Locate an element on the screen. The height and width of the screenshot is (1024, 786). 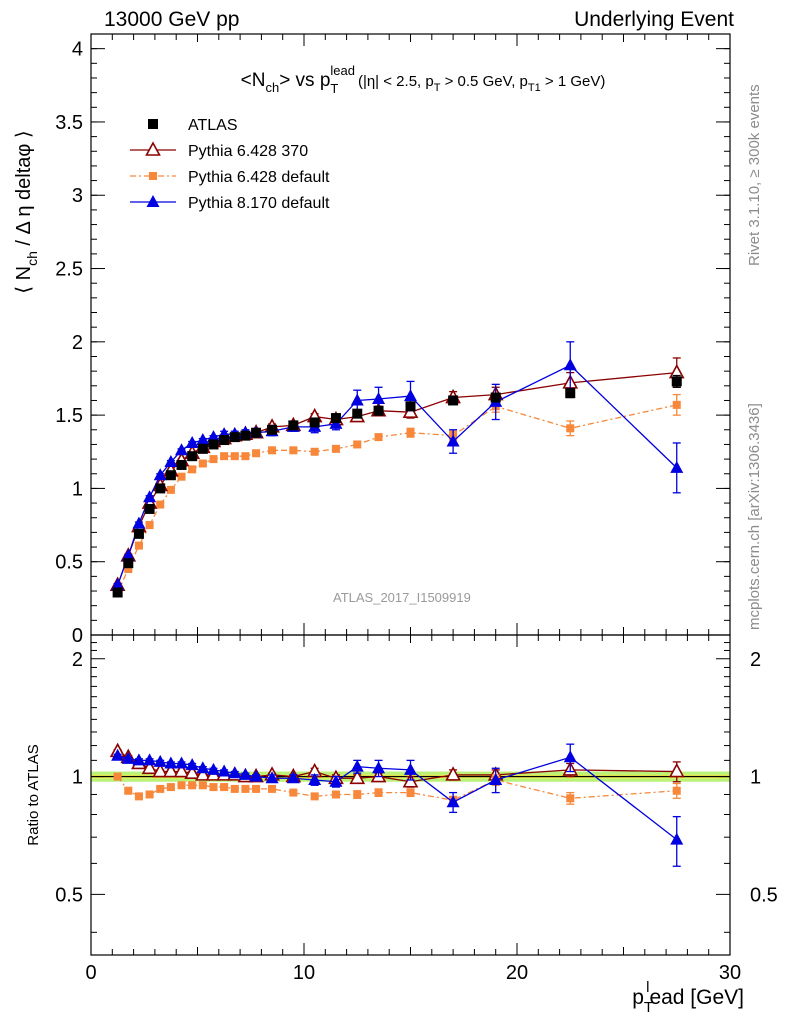
x-tick-label: 0 is located at coordinates (90, 973).